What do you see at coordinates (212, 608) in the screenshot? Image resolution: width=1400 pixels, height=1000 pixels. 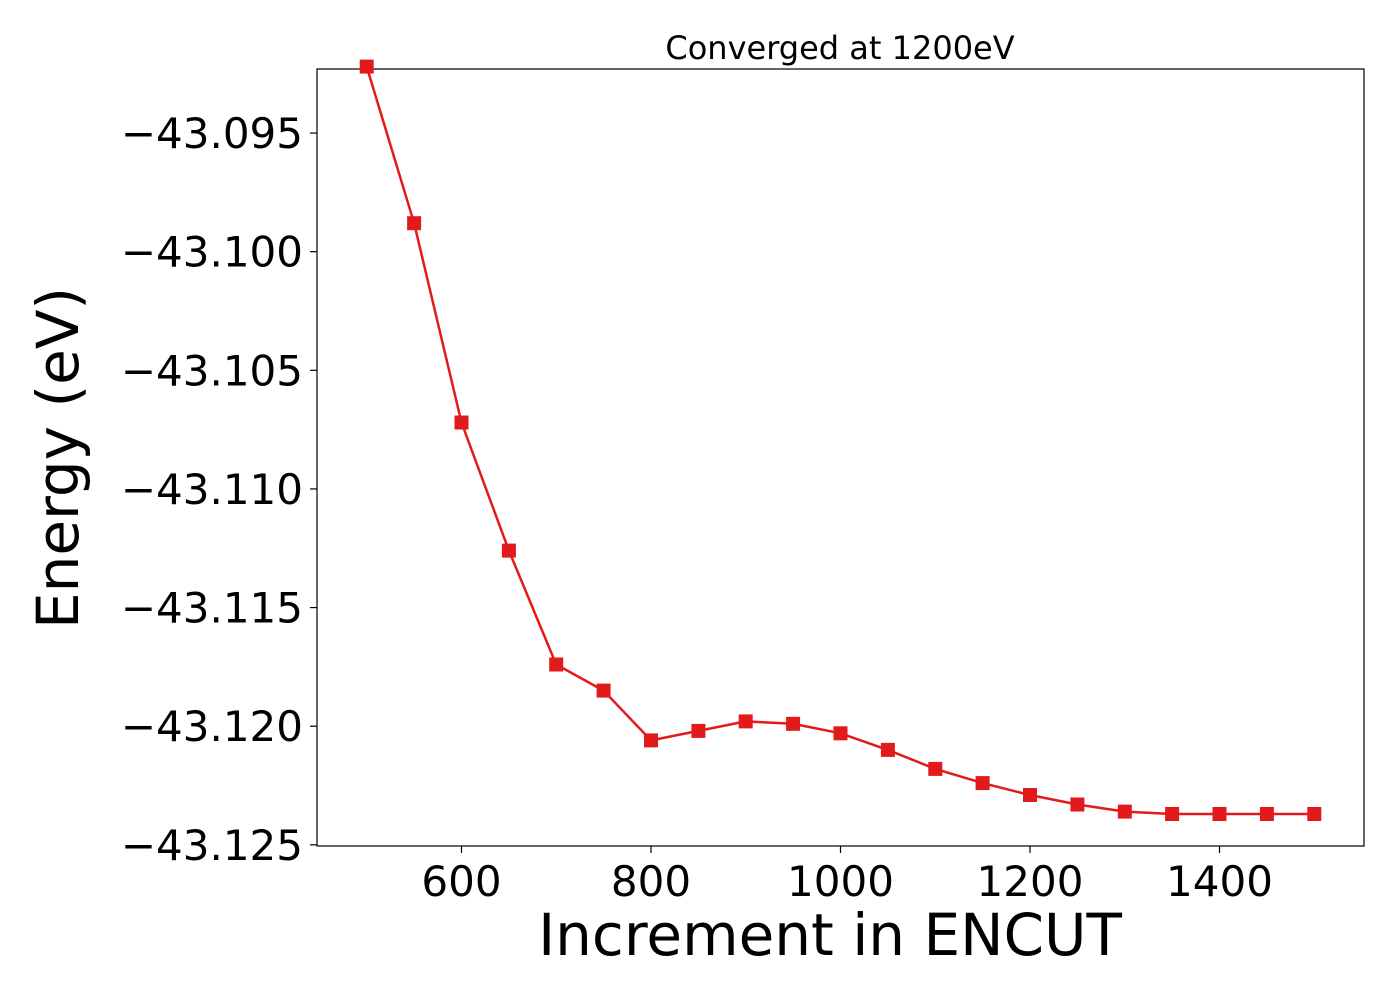 I see `y-tick-label: −43.115` at bounding box center [212, 608].